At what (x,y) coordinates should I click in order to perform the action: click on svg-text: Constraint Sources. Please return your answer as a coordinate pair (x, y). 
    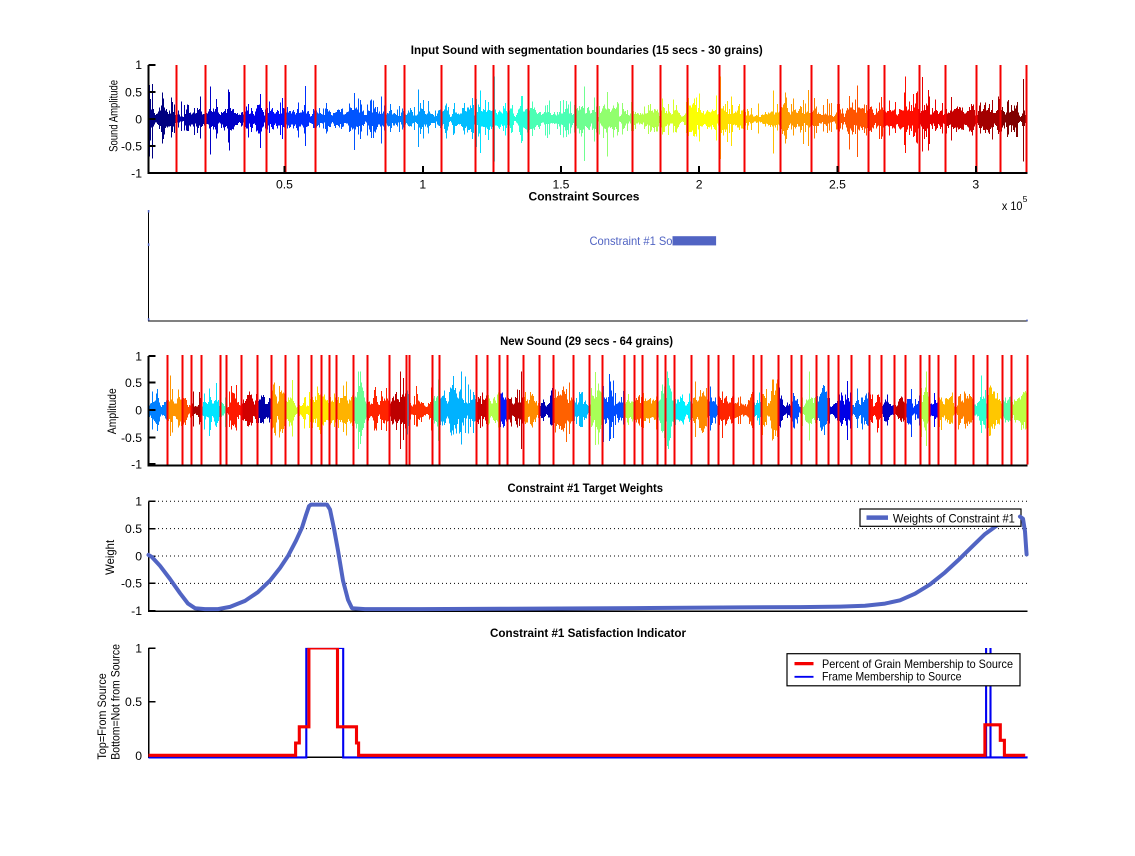
    Looking at the image, I should click on (584, 197).